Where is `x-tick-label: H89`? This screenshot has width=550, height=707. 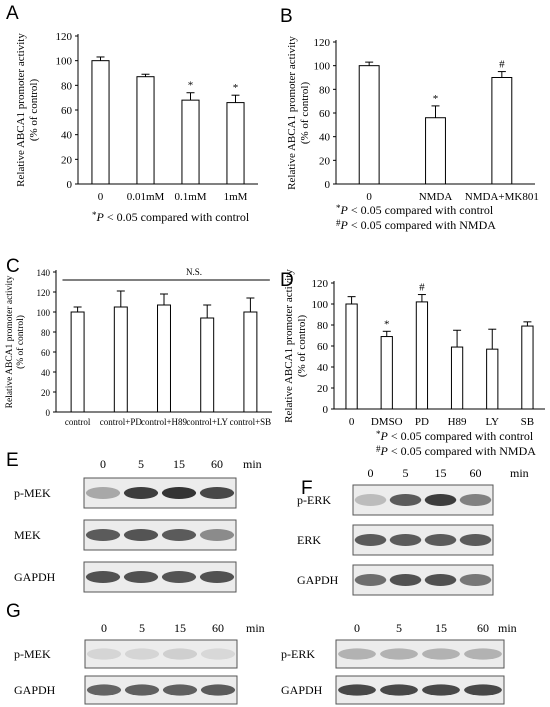 x-tick-label: H89 is located at coordinates (457, 422).